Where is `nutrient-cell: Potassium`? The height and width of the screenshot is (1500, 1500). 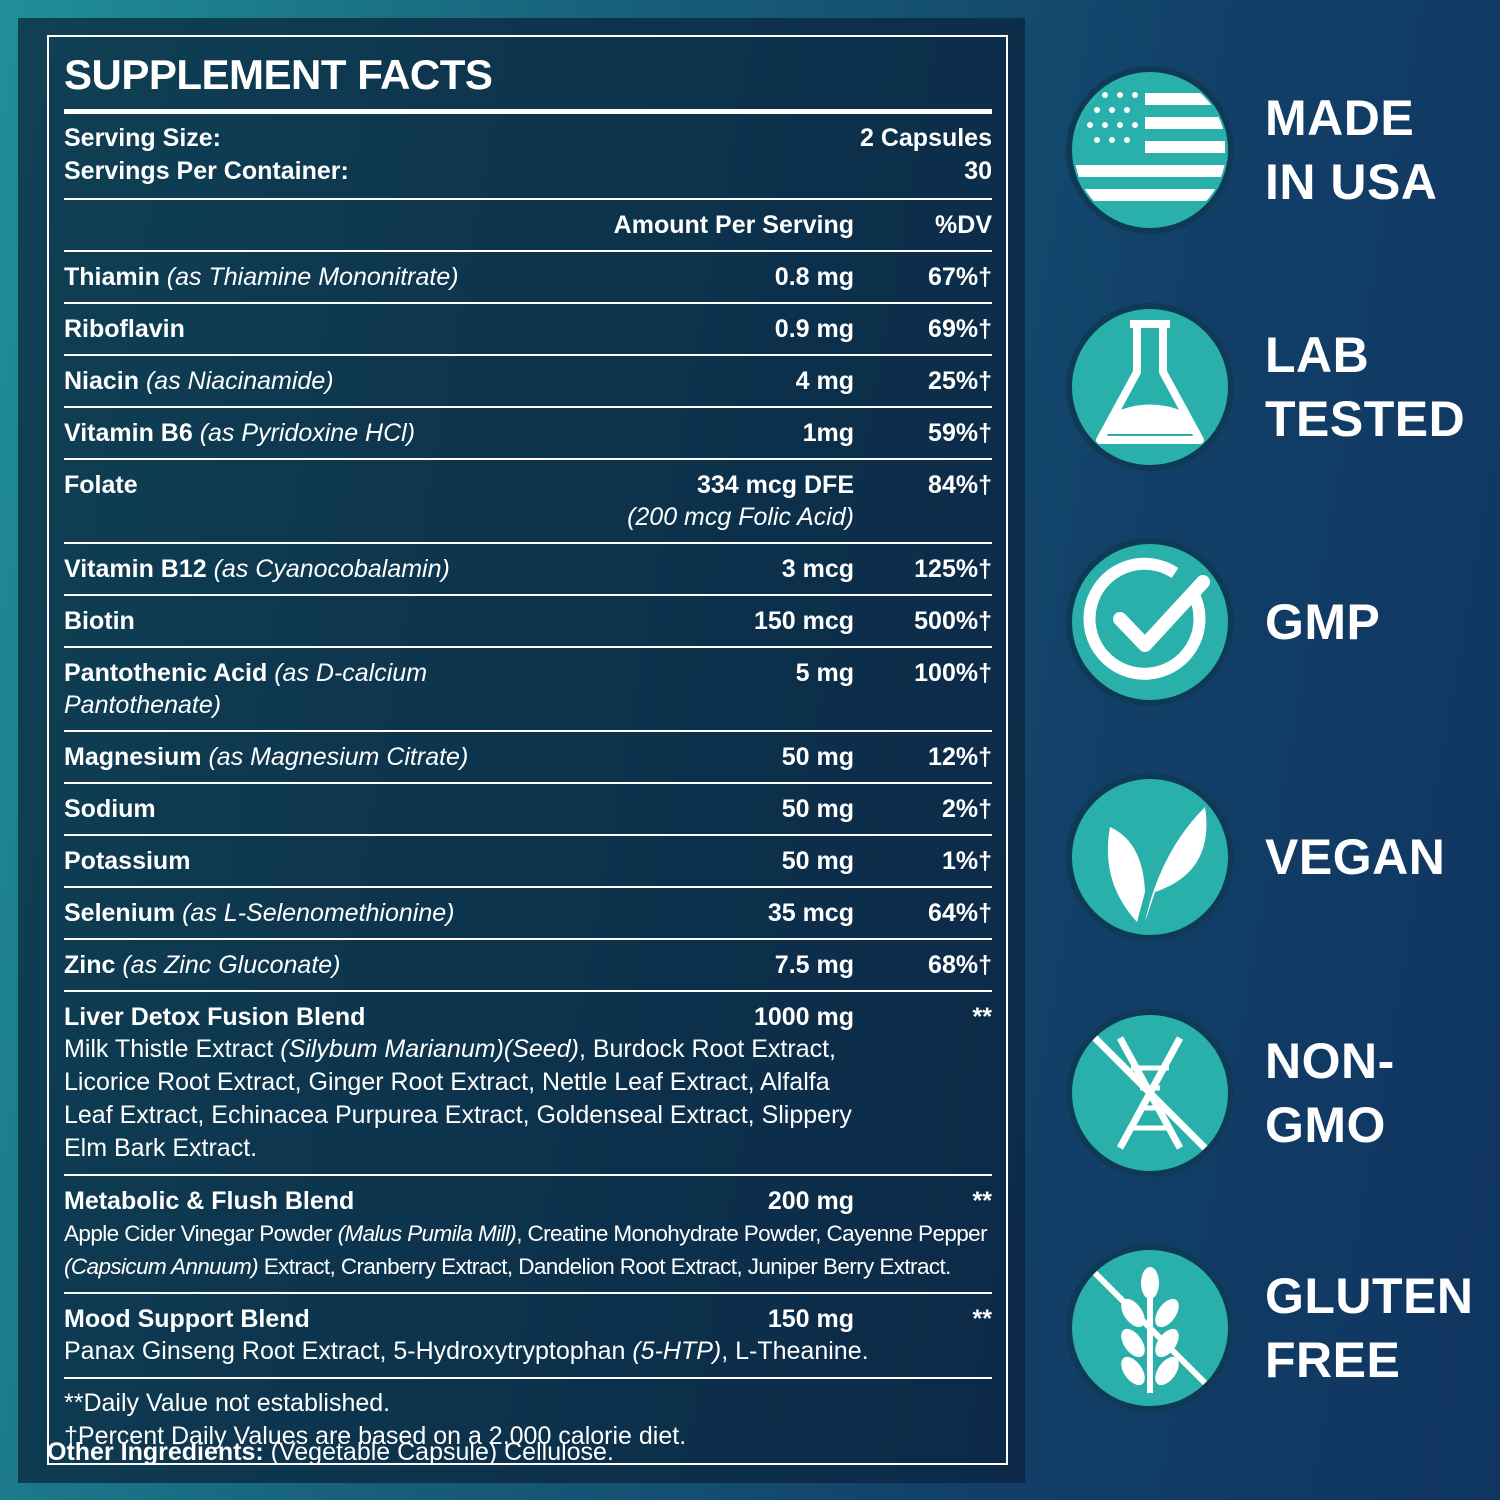
nutrient-cell: Potassium is located at coordinates (299, 861).